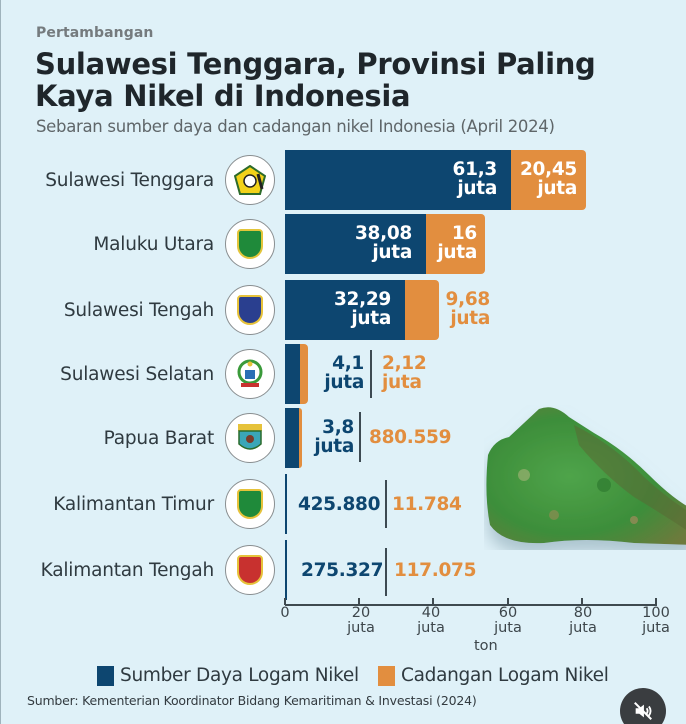  Describe the element at coordinates (339, 504) in the screenshot. I see `value-sumber-daya: 425.880` at that location.